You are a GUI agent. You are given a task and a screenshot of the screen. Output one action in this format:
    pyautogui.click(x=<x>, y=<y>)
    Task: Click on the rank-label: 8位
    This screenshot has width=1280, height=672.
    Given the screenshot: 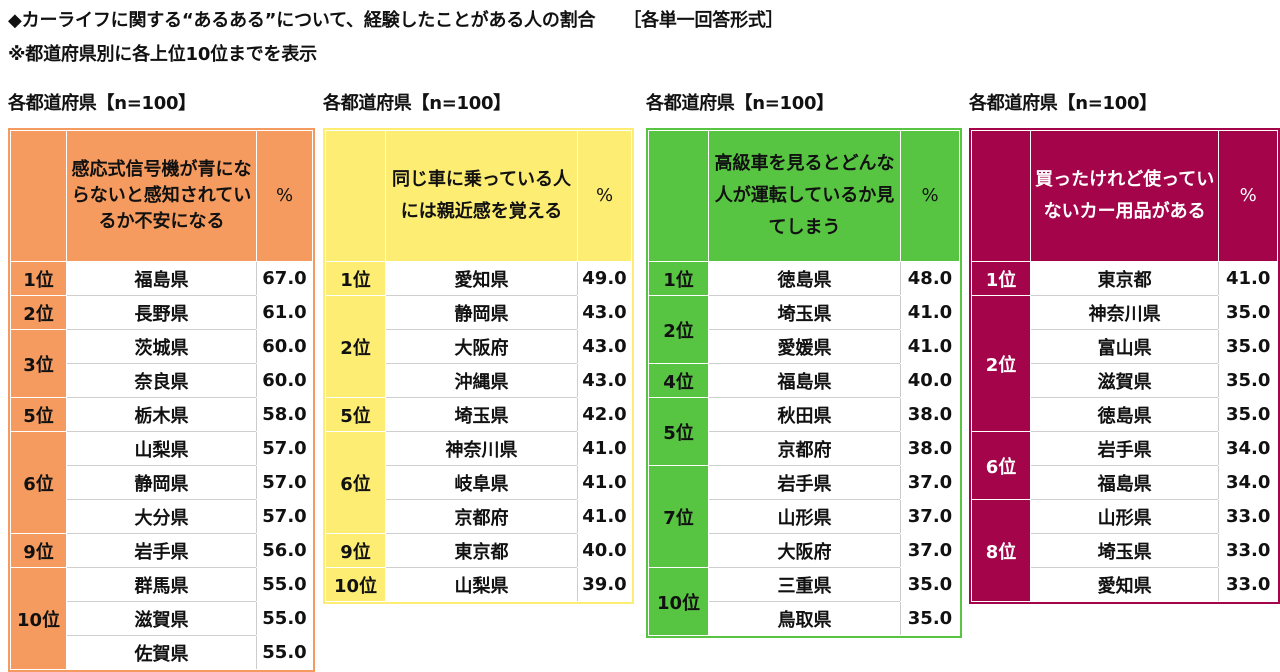 What is the action you would take?
    pyautogui.click(x=1001, y=550)
    